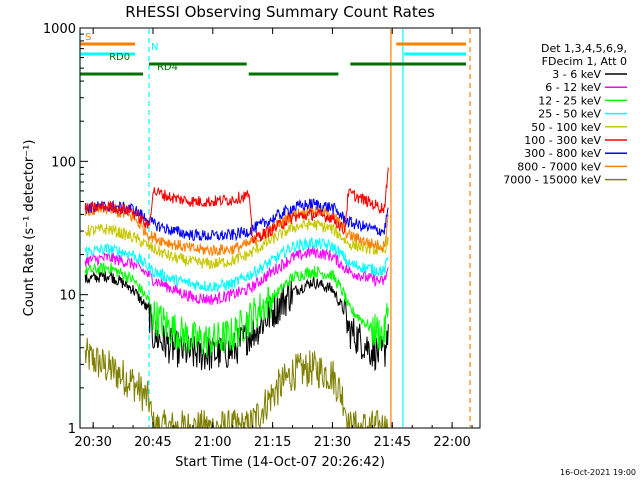  Describe the element at coordinates (280, 462) in the screenshot. I see `x-axis-label: Start Time (14-Oct-07 20:26:42)` at that location.